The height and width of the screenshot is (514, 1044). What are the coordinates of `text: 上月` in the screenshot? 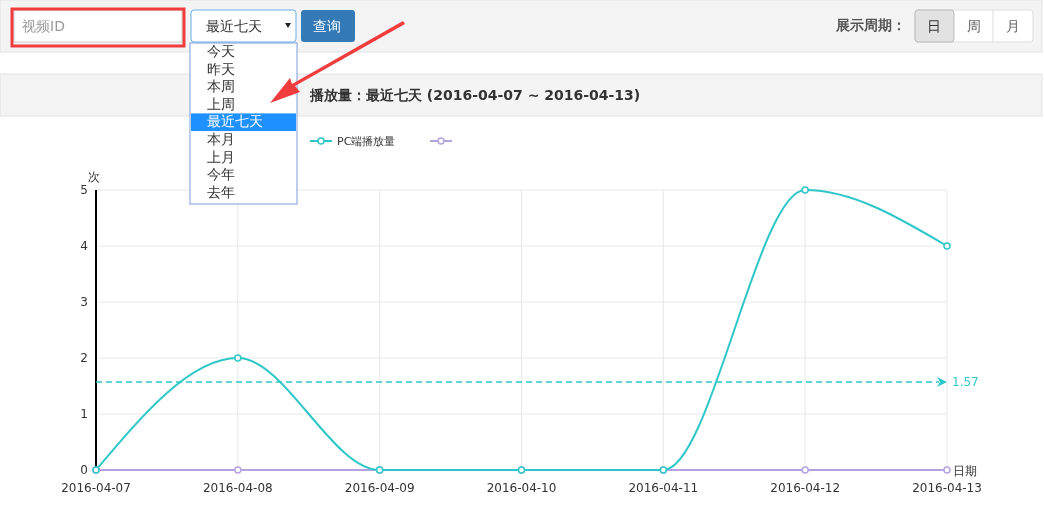 It's located at (221, 156).